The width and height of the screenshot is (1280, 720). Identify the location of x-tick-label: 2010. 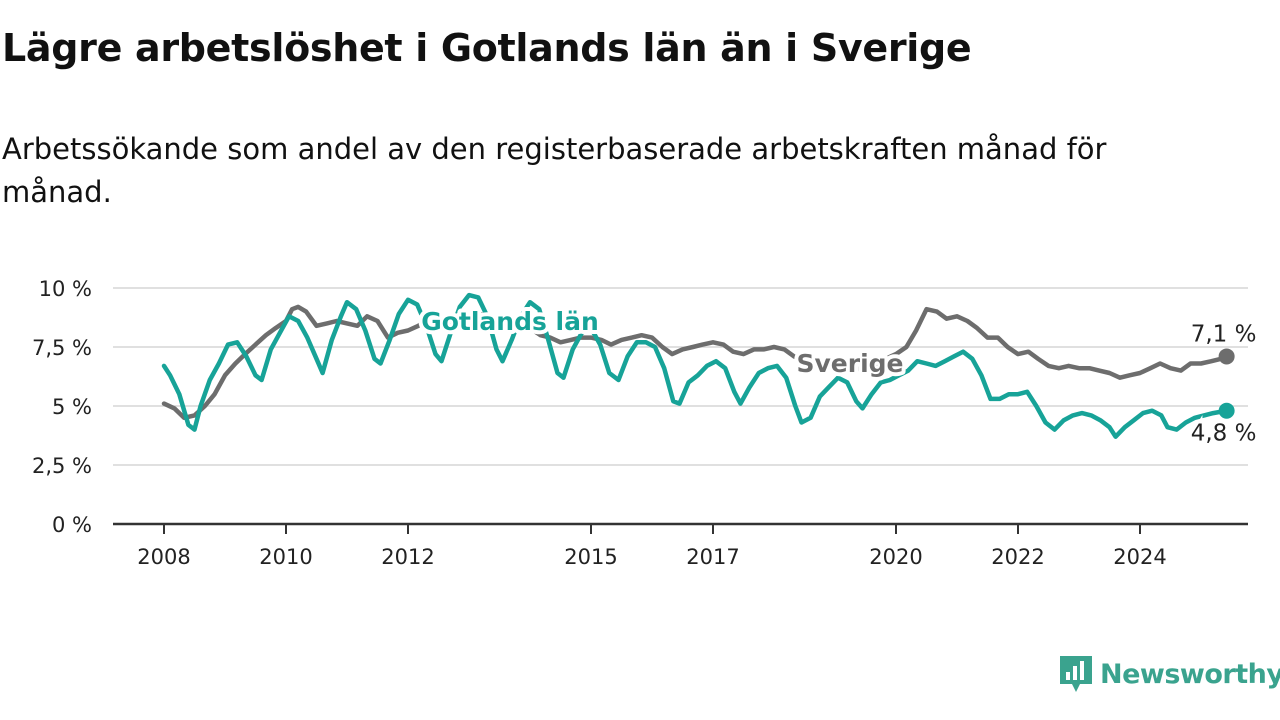
(285, 557).